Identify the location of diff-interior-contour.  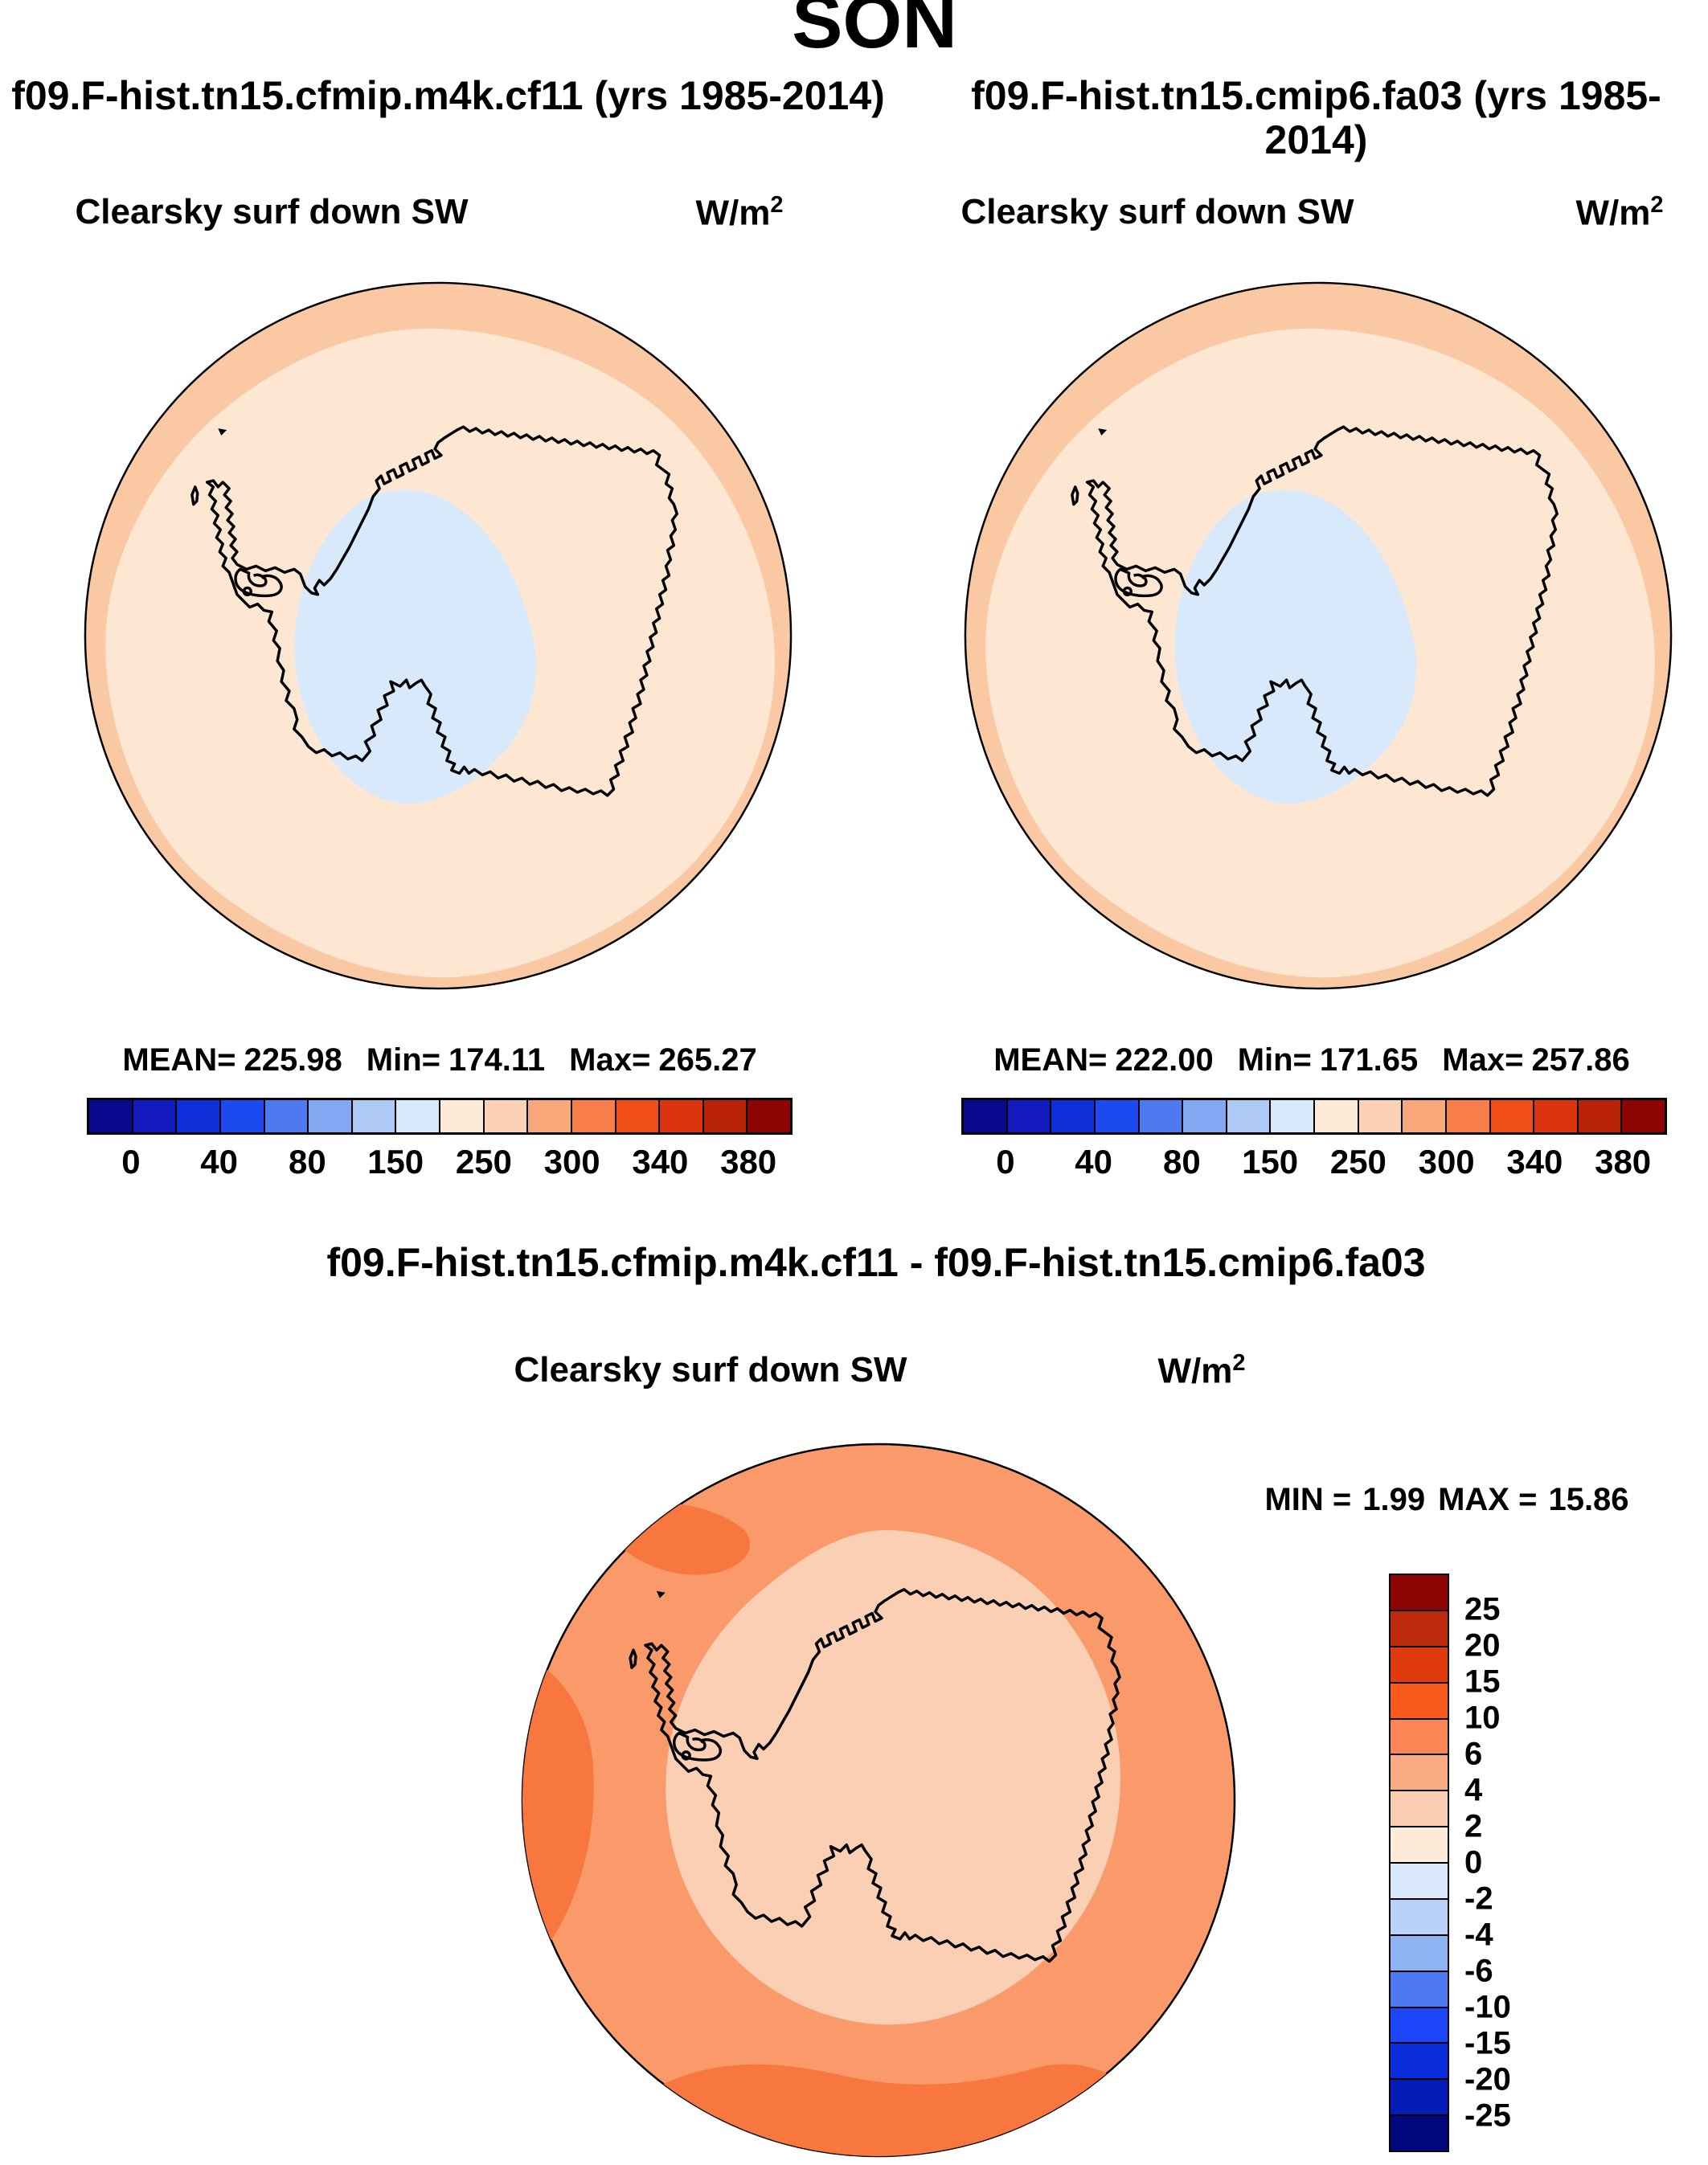
(893, 1777).